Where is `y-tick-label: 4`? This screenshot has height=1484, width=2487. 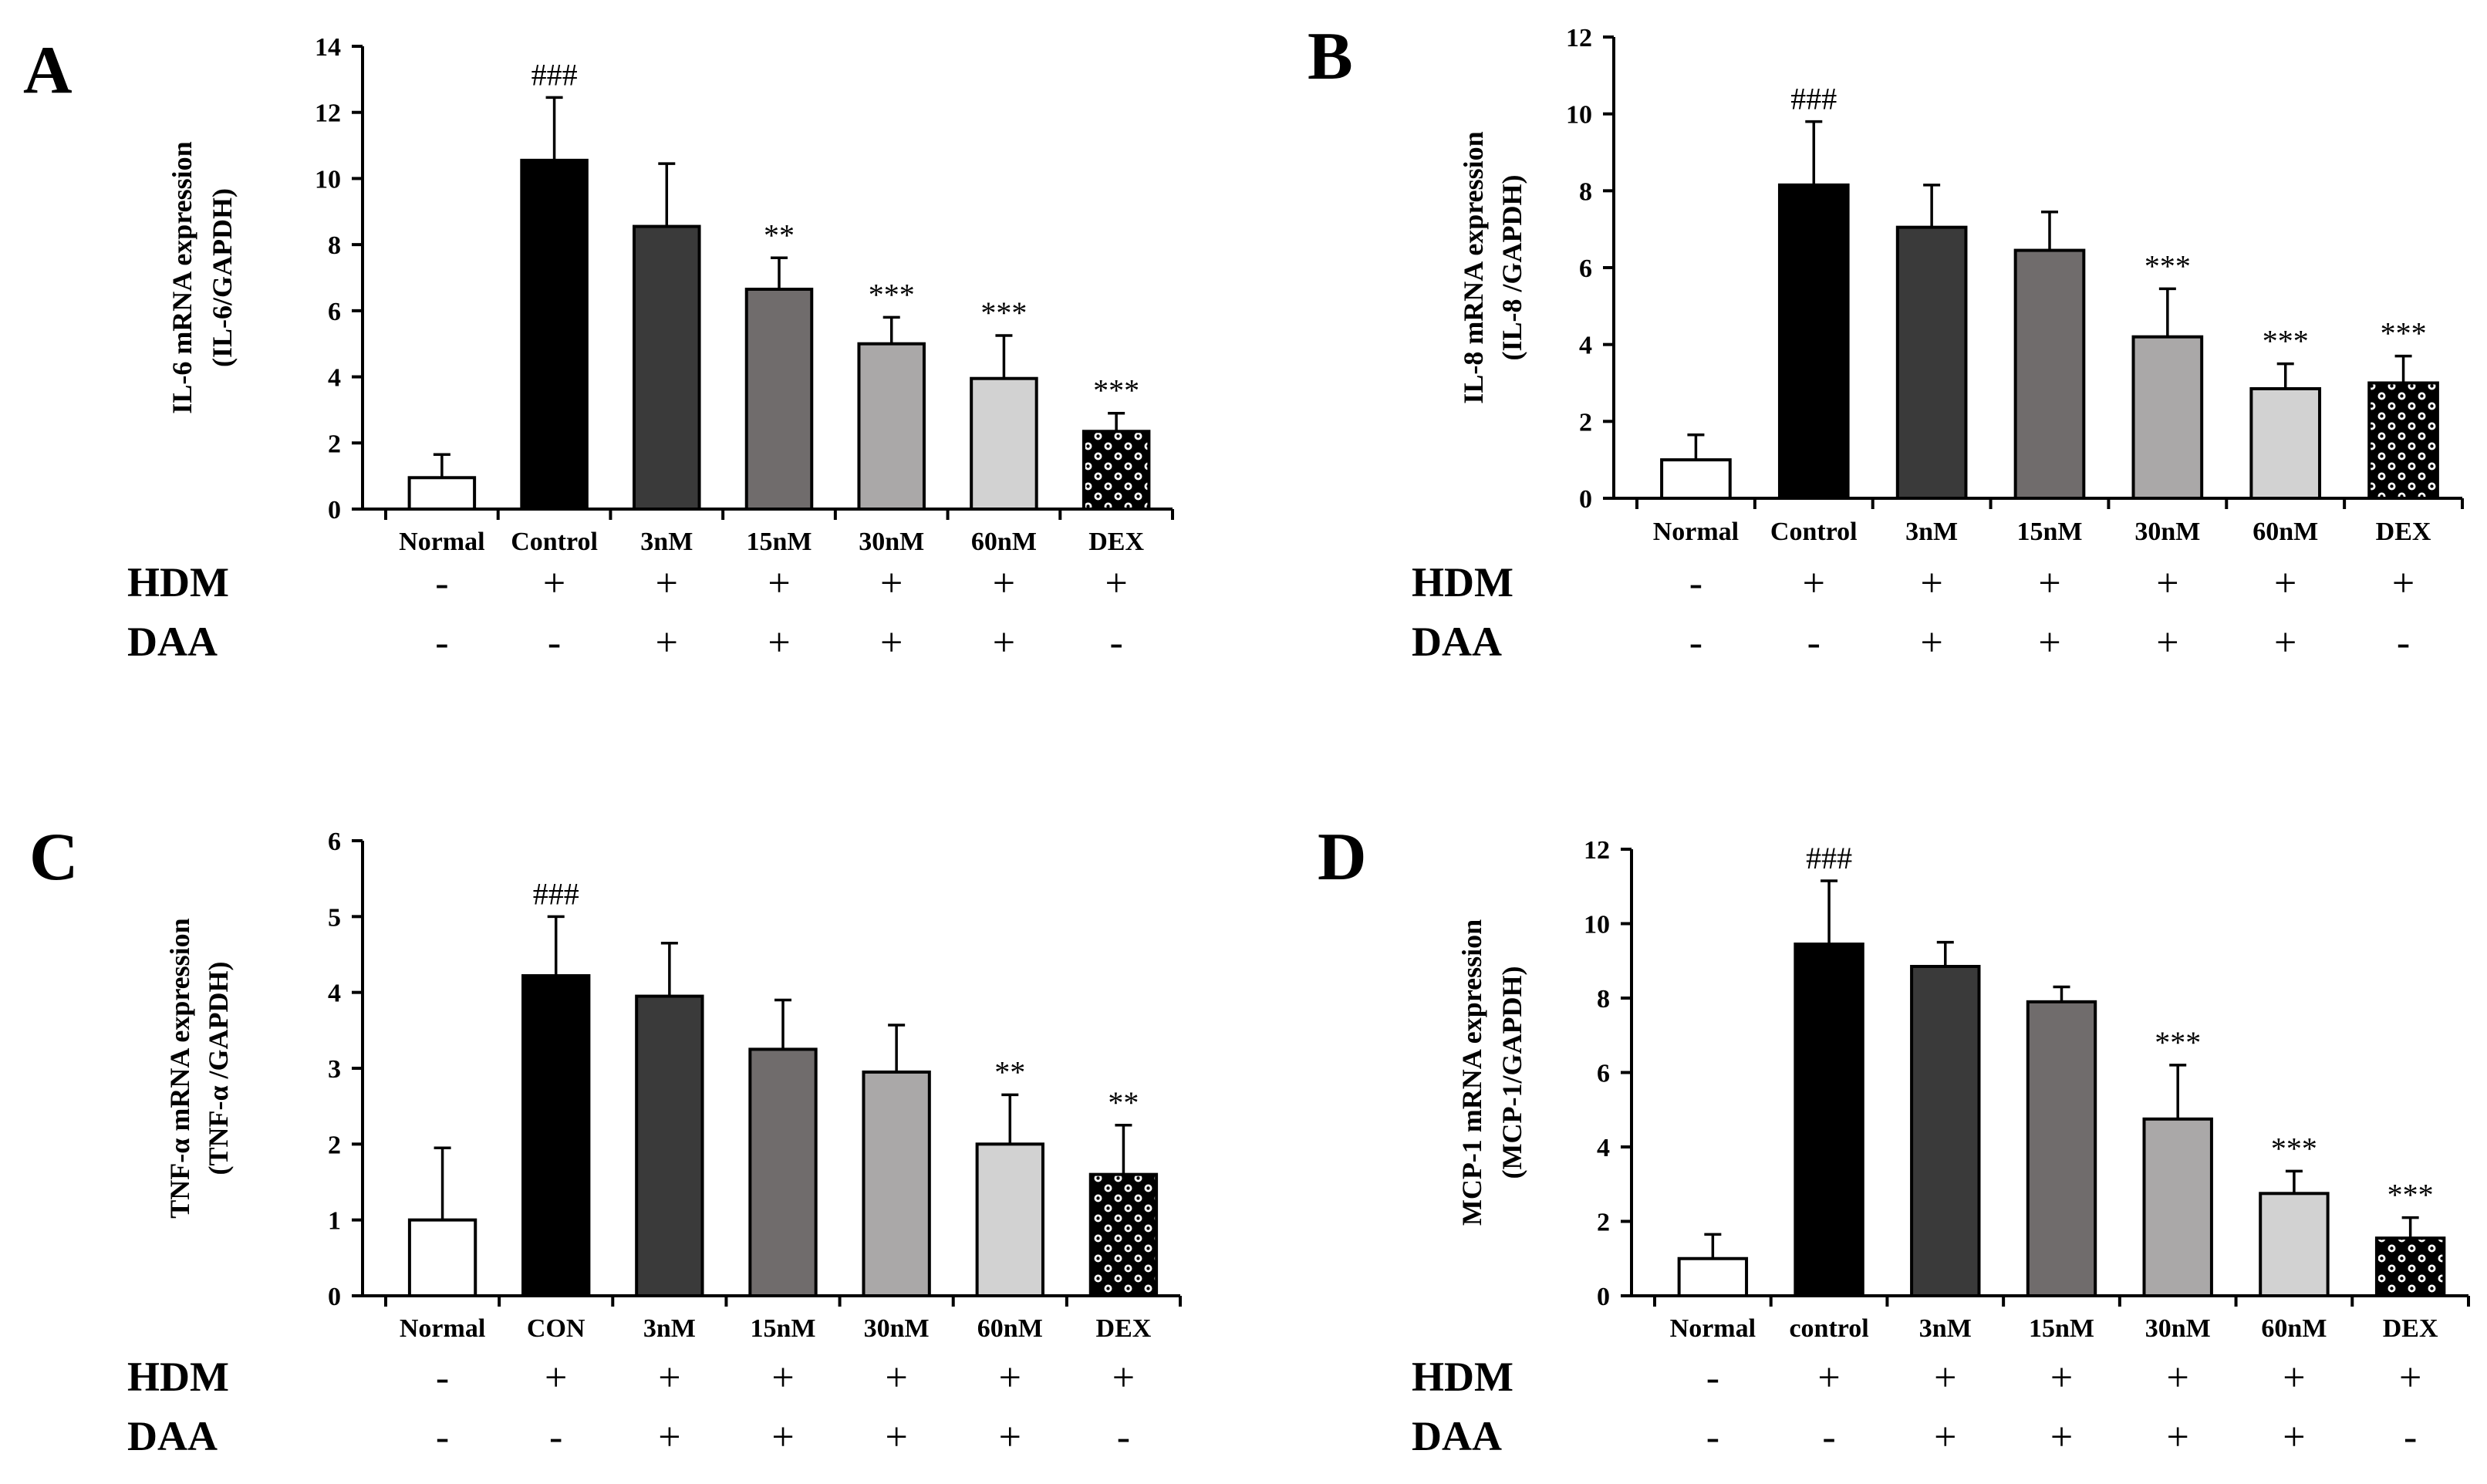 y-tick-label: 4 is located at coordinates (335, 994).